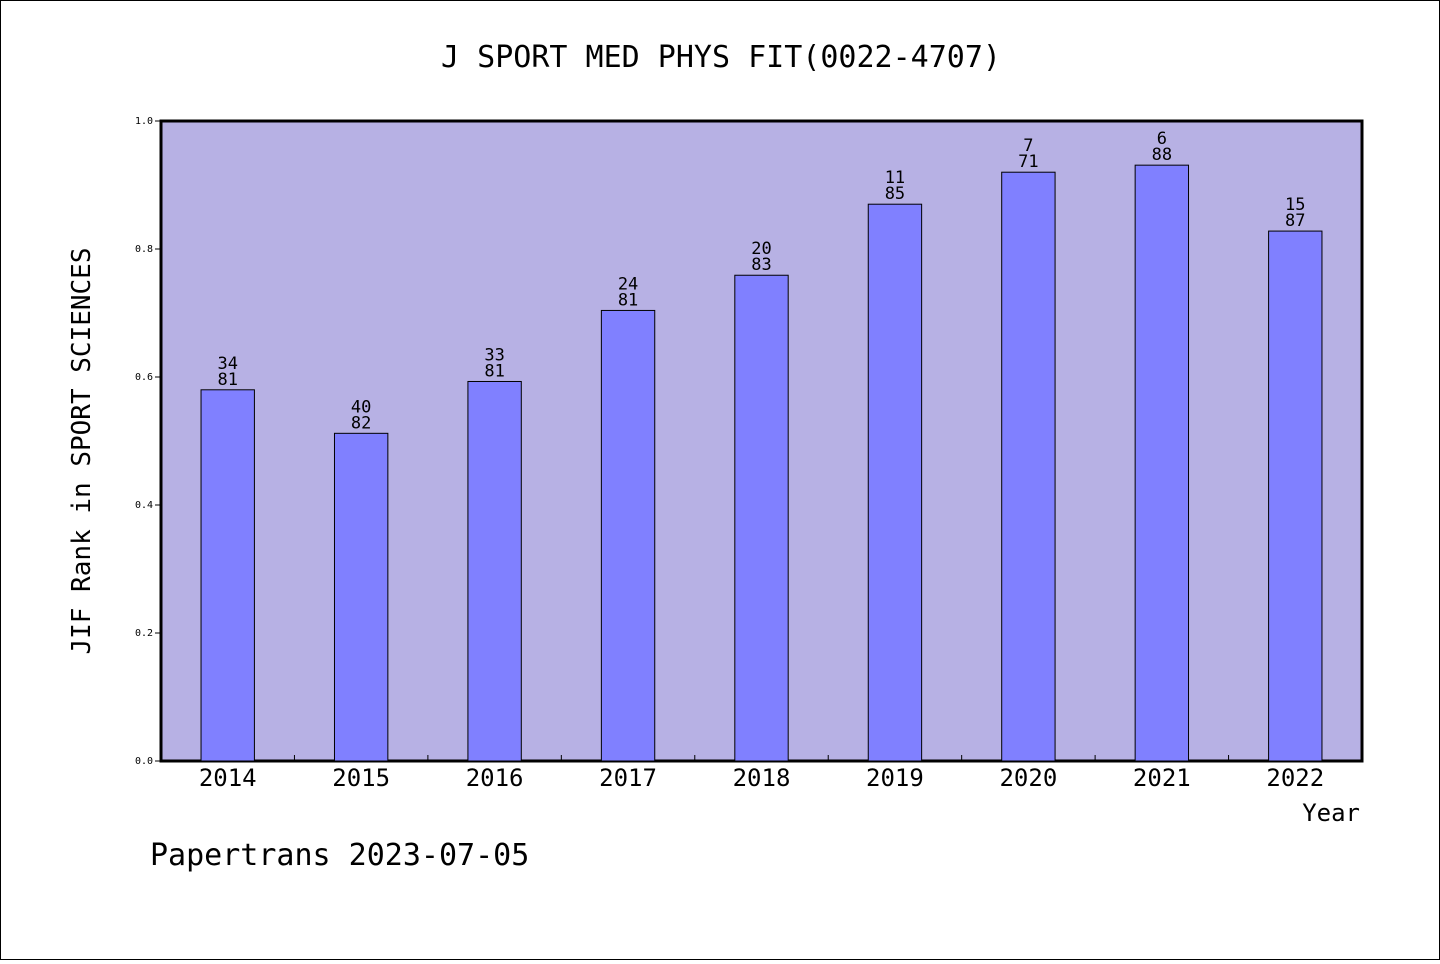 The height and width of the screenshot is (964, 1440). What do you see at coordinates (144, 761) in the screenshot?
I see `y-tick-label: 0.0` at bounding box center [144, 761].